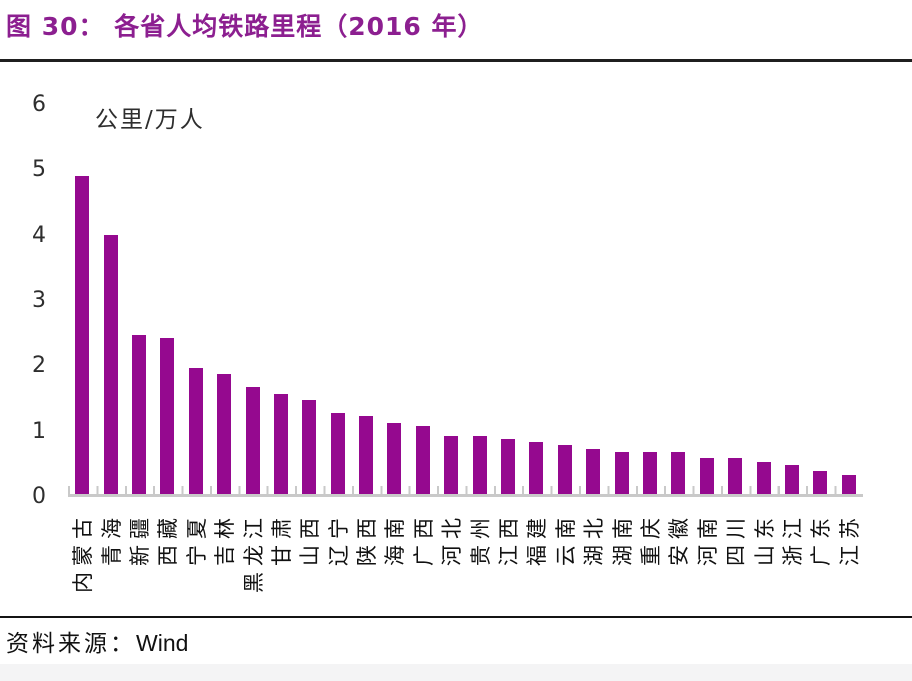 Image resolution: width=912 pixels, height=681 pixels. Describe the element at coordinates (564, 469) in the screenshot. I see `bar-云南` at that location.